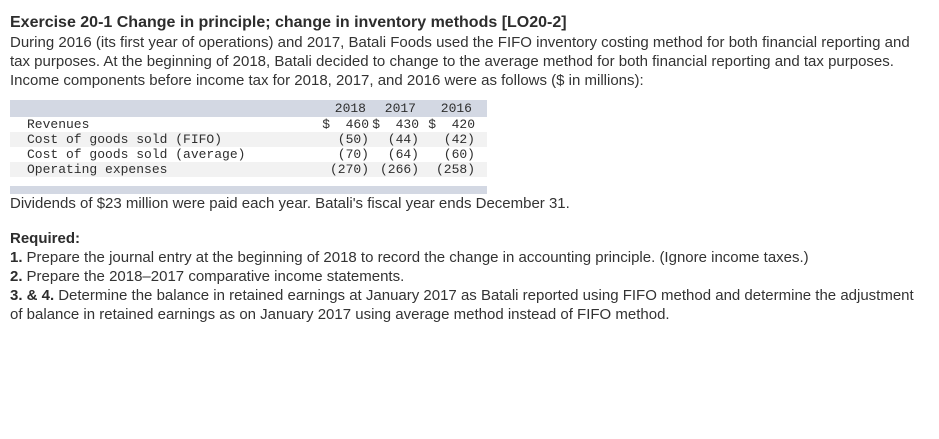 This screenshot has height=439, width=939. I want to click on table-header-label-cell, so click(165, 108).